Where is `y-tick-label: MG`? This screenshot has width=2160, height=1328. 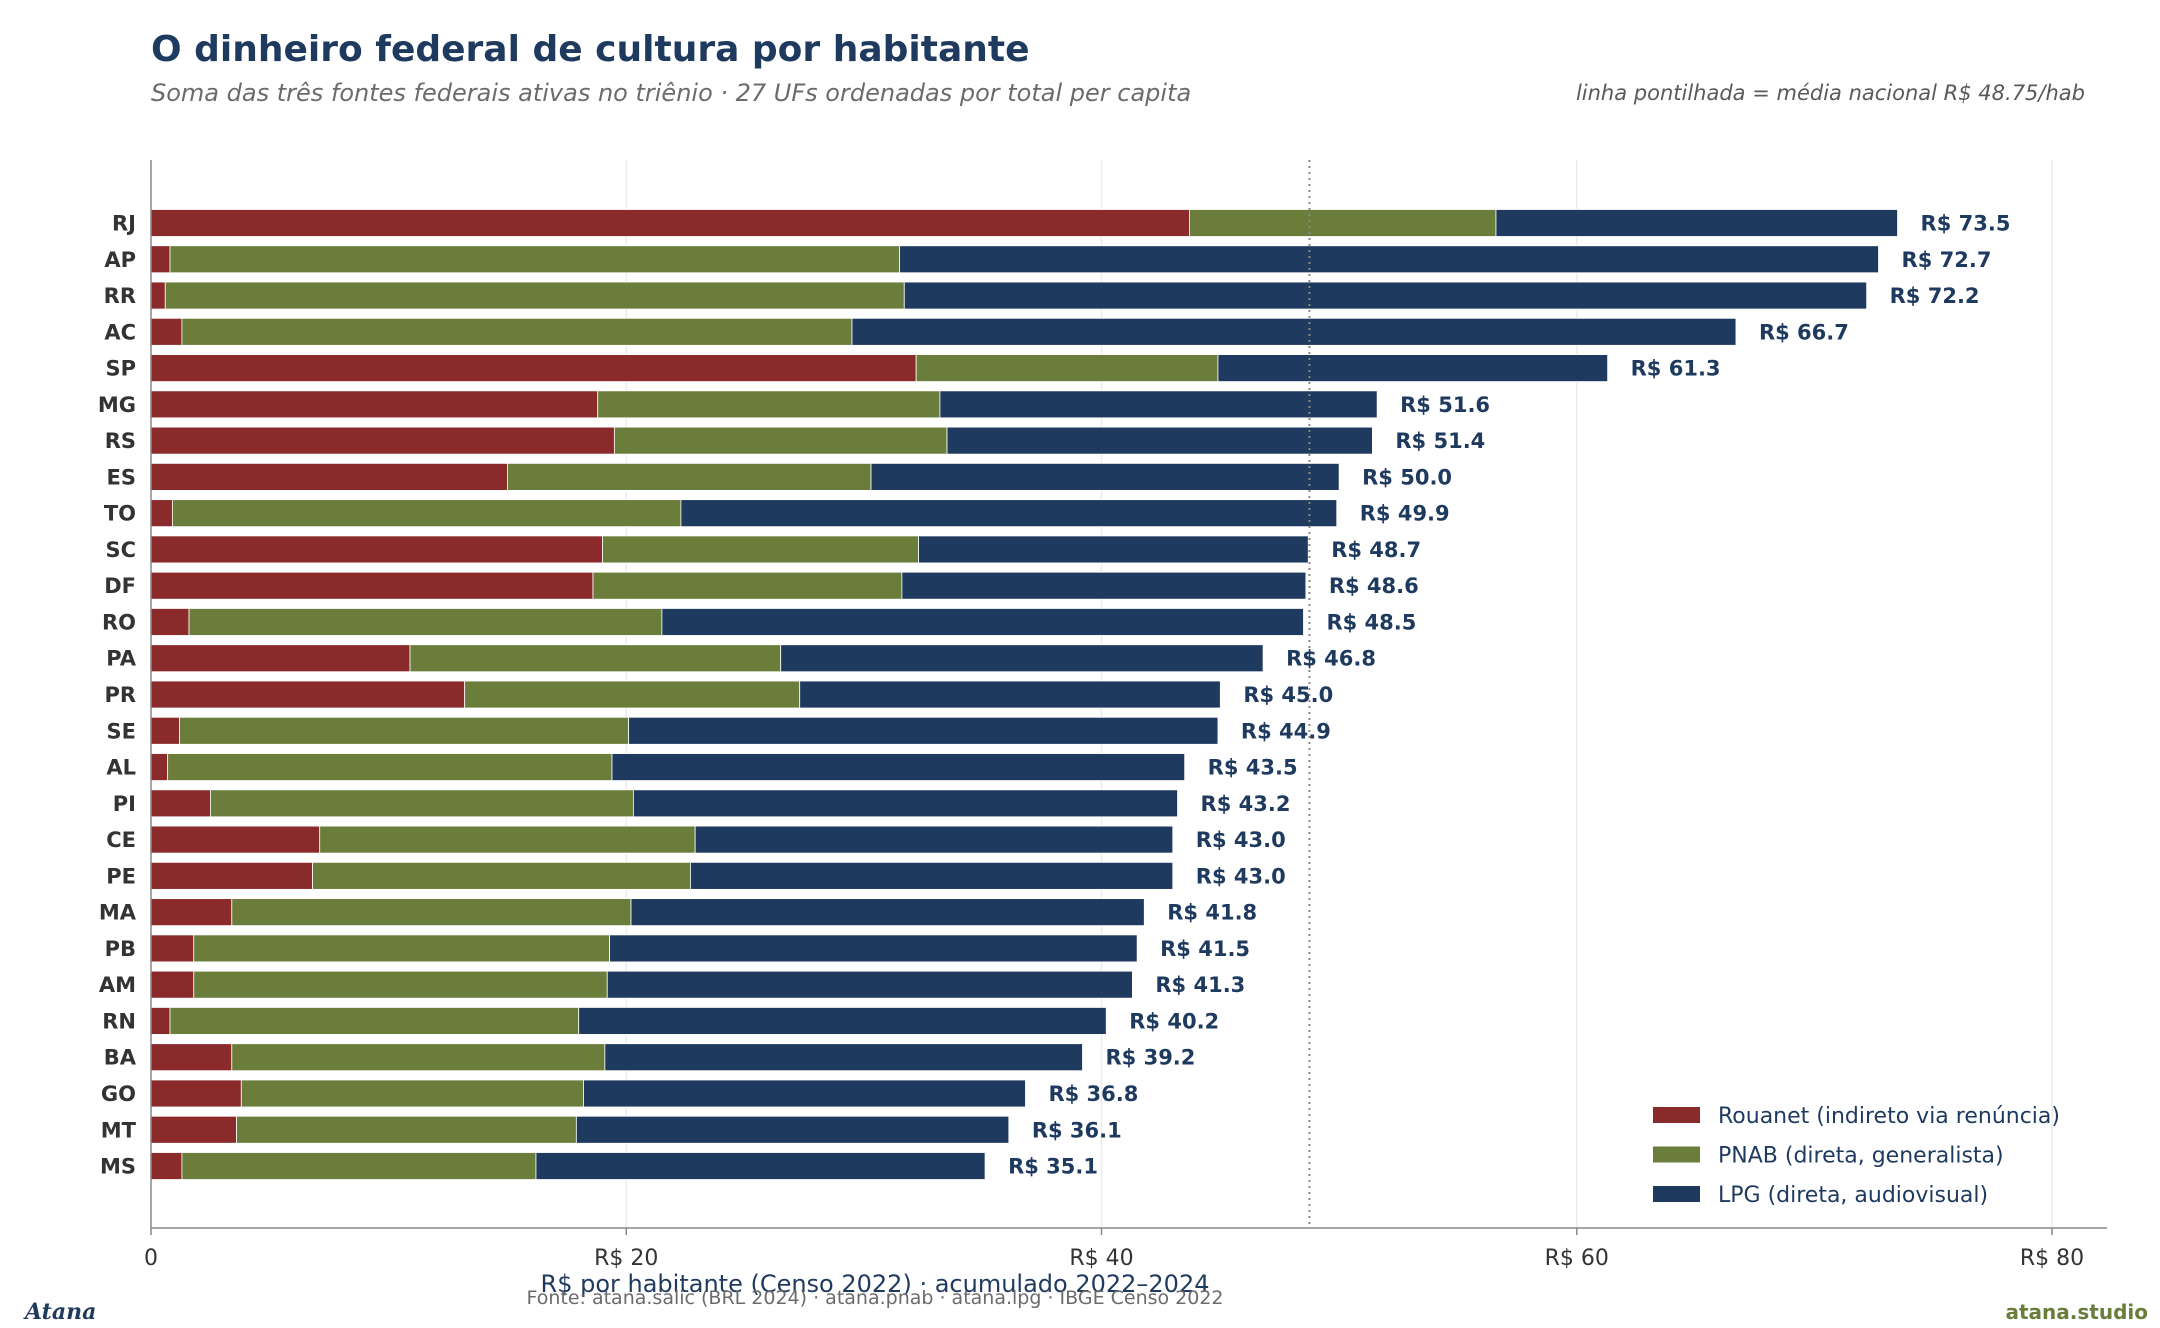
y-tick-label: MG is located at coordinates (117, 405).